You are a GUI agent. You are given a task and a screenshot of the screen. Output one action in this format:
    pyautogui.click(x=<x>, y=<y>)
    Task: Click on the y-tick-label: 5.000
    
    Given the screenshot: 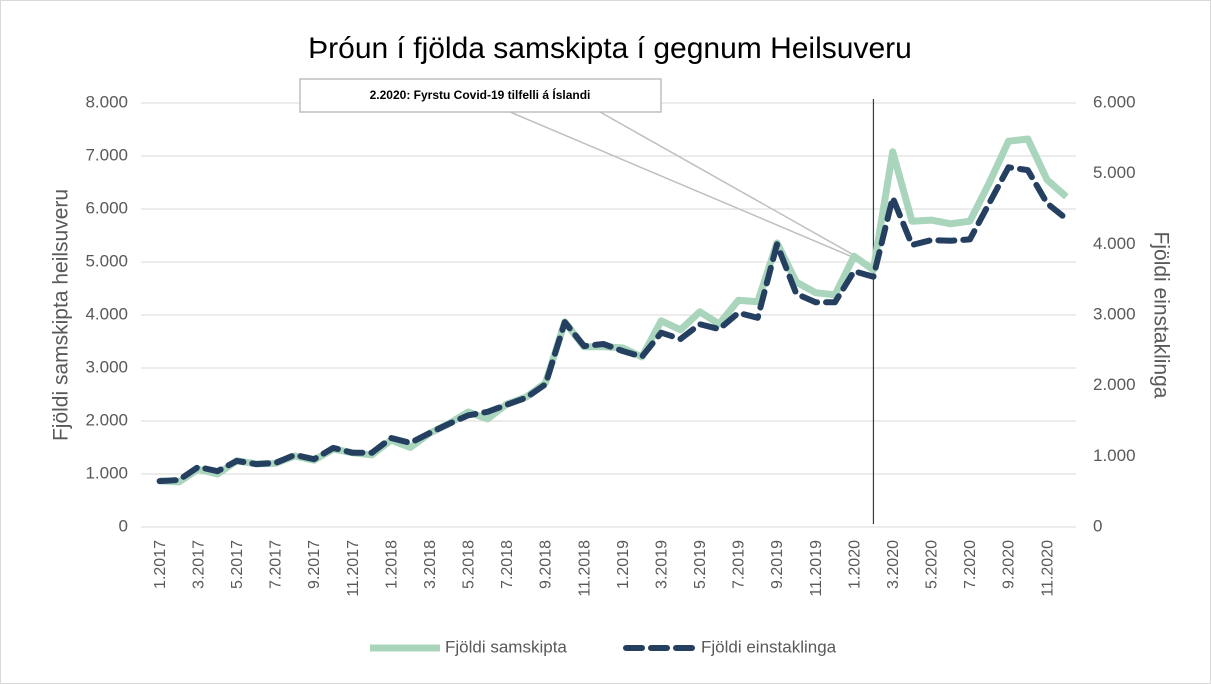 What is the action you would take?
    pyautogui.click(x=106, y=260)
    